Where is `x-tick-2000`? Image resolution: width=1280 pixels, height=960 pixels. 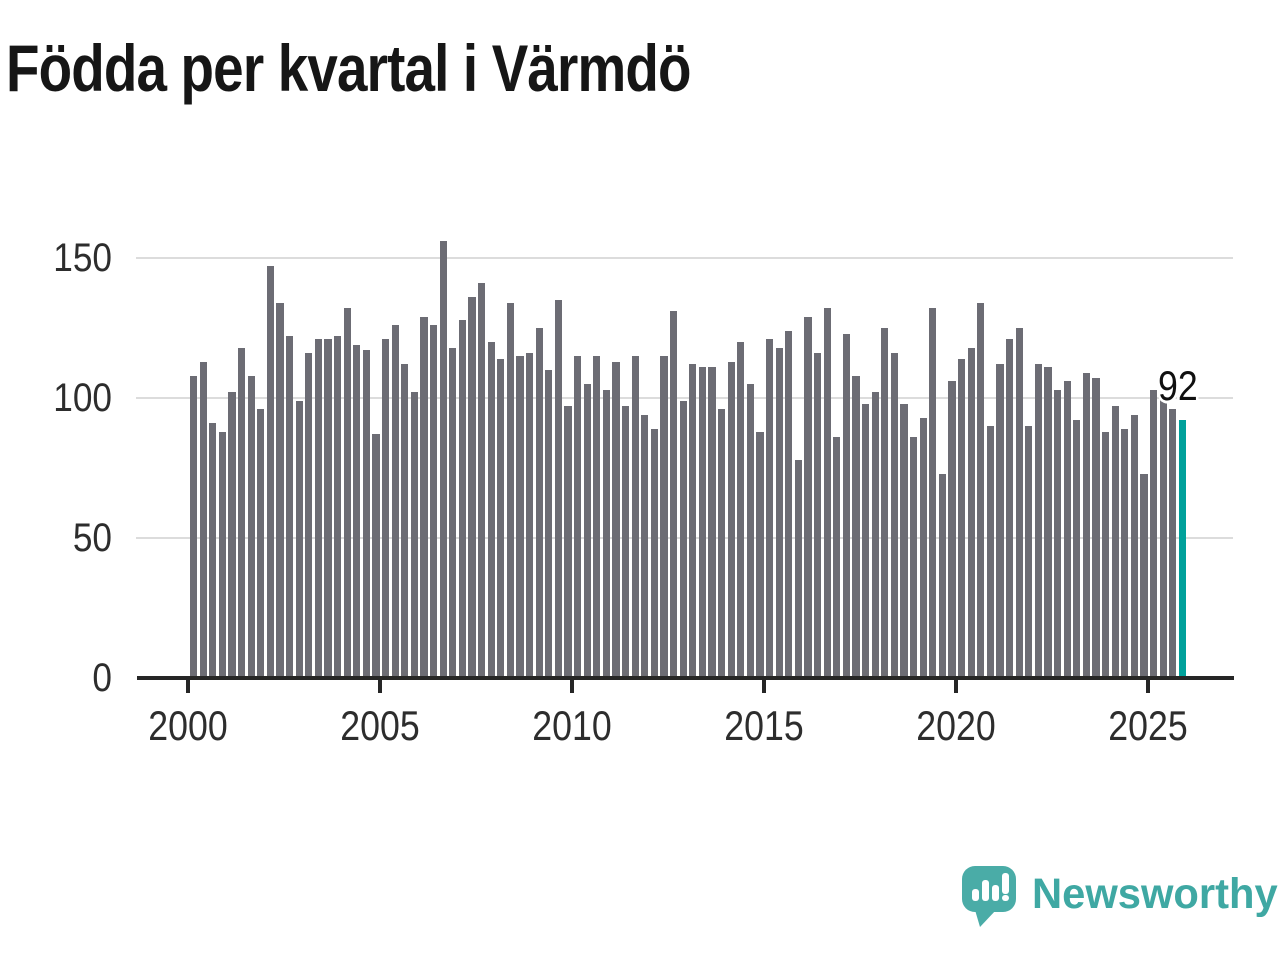 x-tick-2000 is located at coordinates (188, 686).